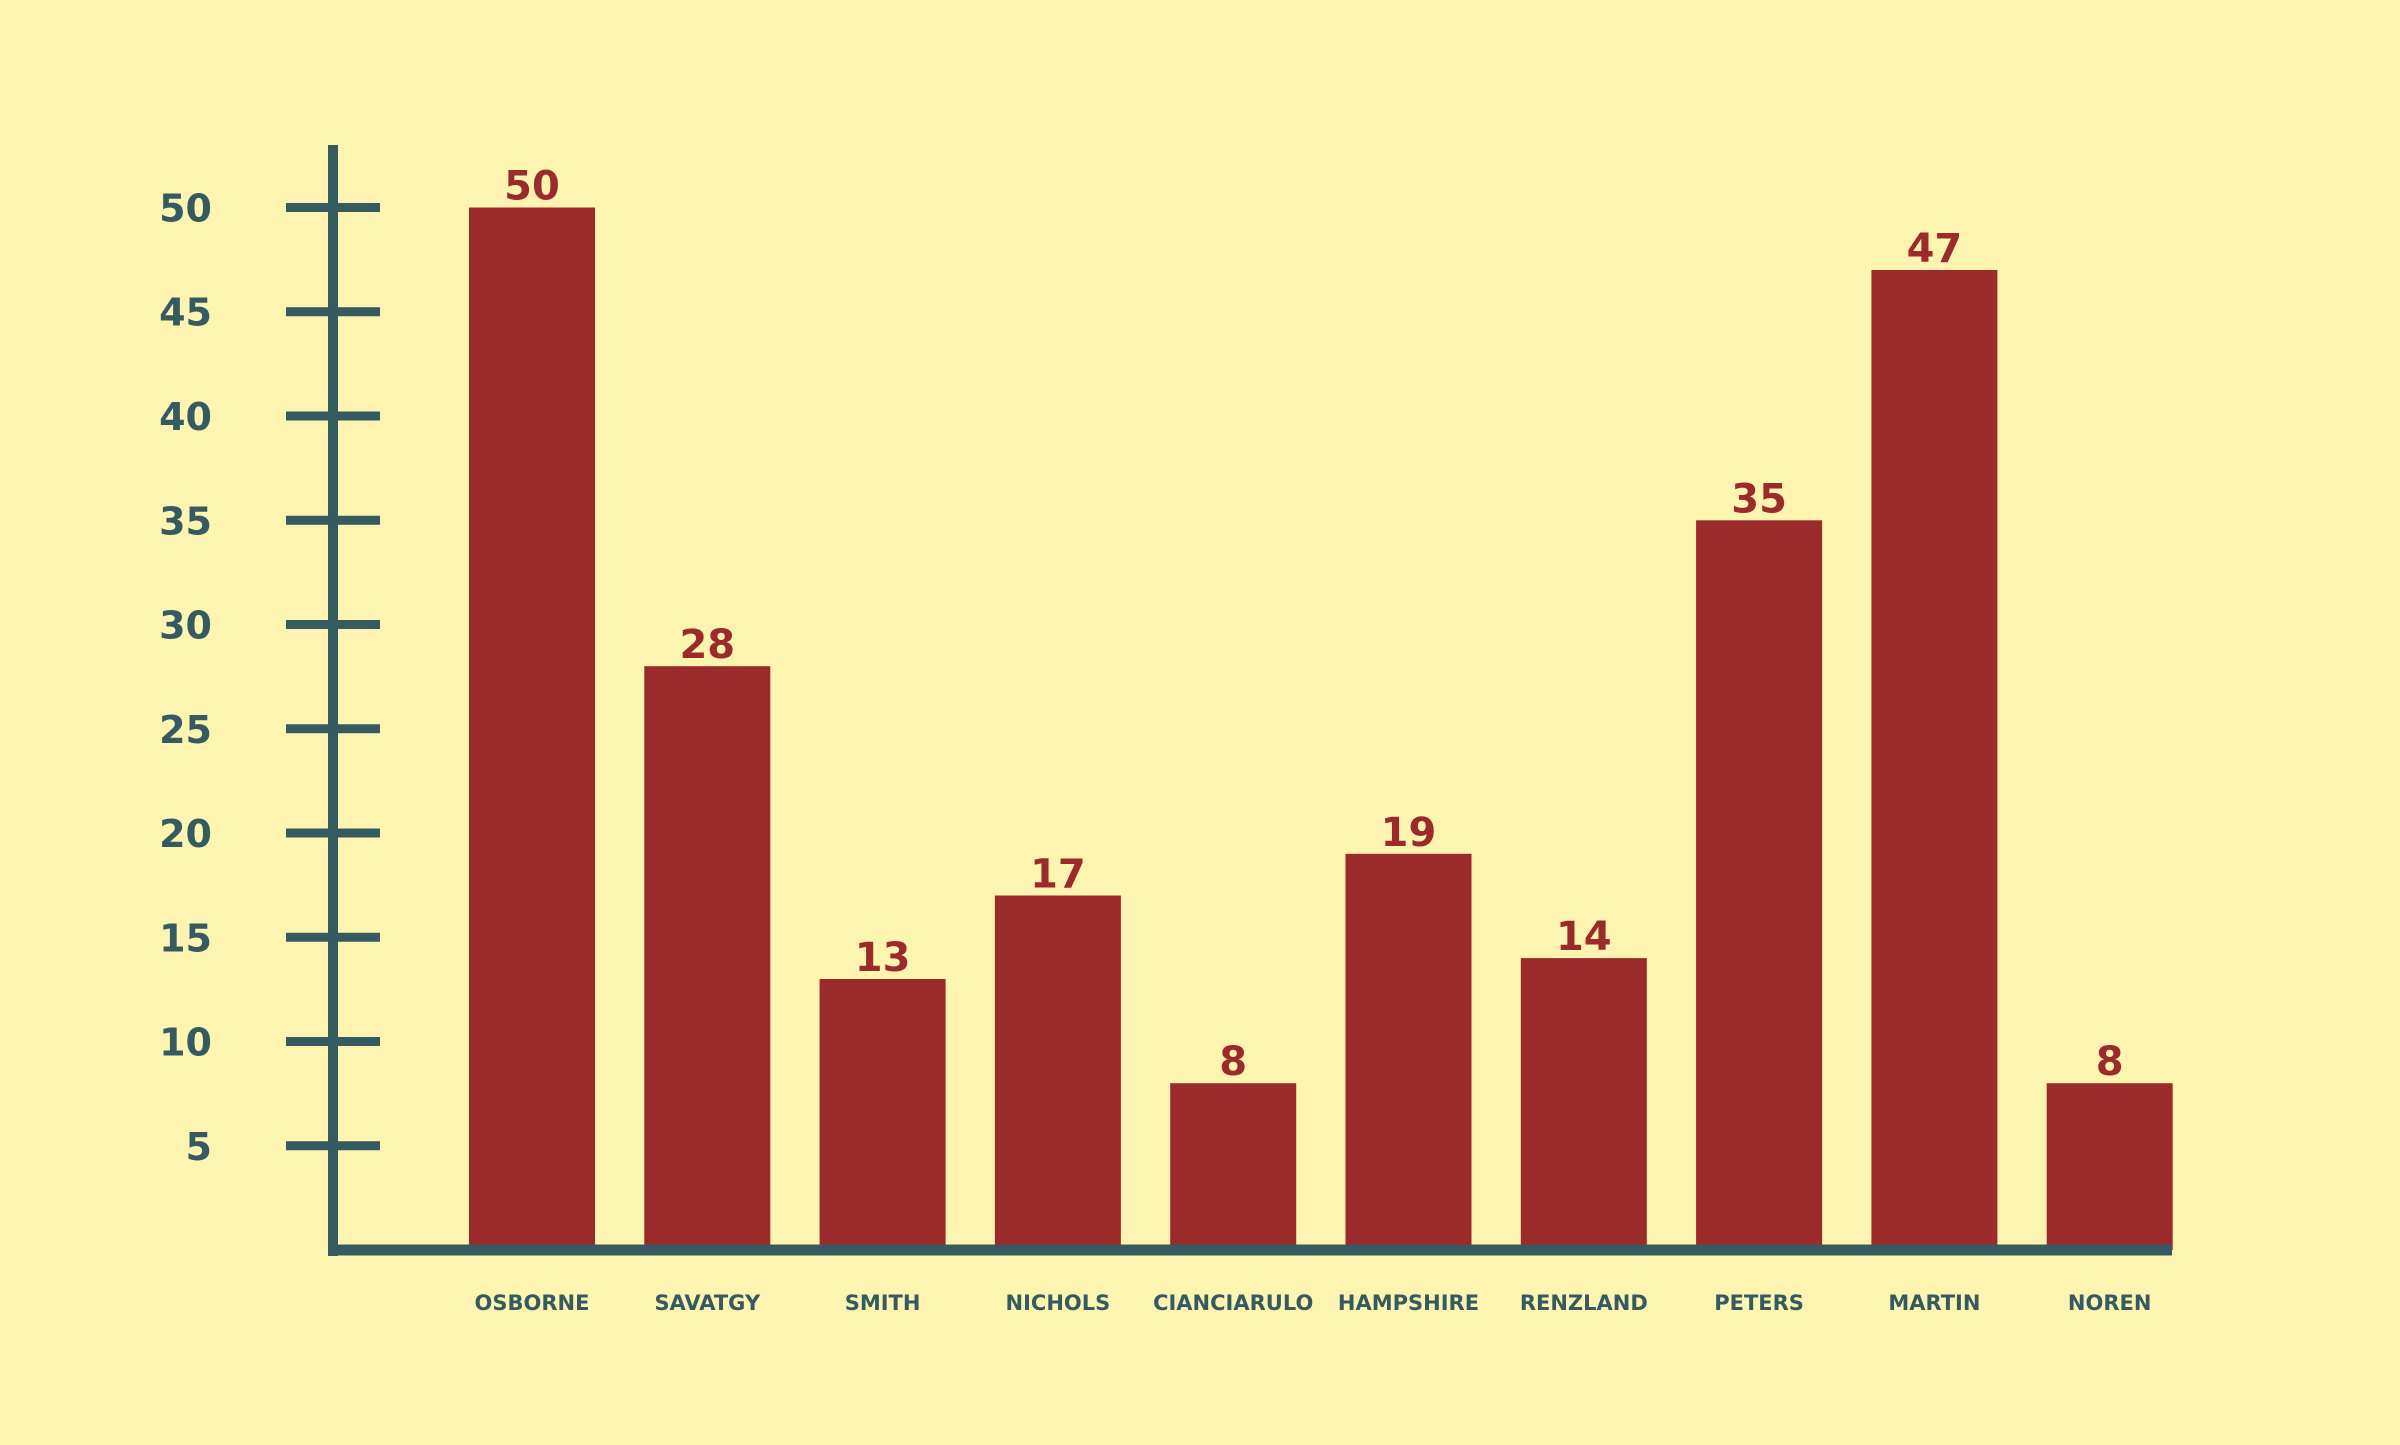  Describe the element at coordinates (185, 521) in the screenshot. I see `y-tick-label: 35` at that location.